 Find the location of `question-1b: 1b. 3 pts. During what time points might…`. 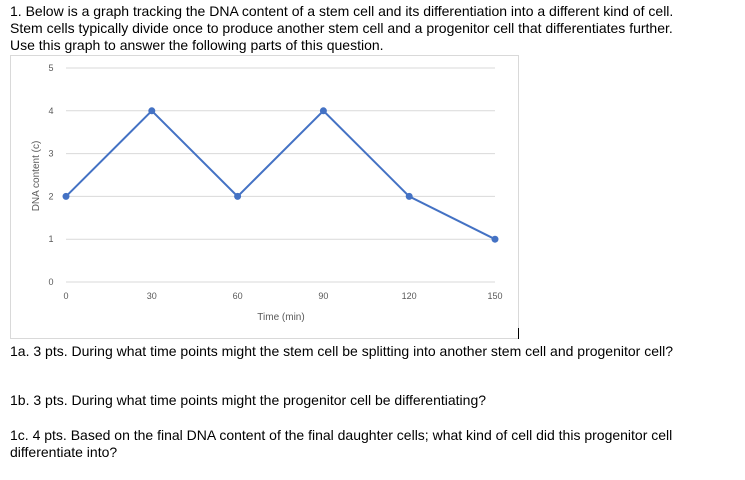

question-1b: 1b. 3 pts. During what time points might… is located at coordinates (248, 400).